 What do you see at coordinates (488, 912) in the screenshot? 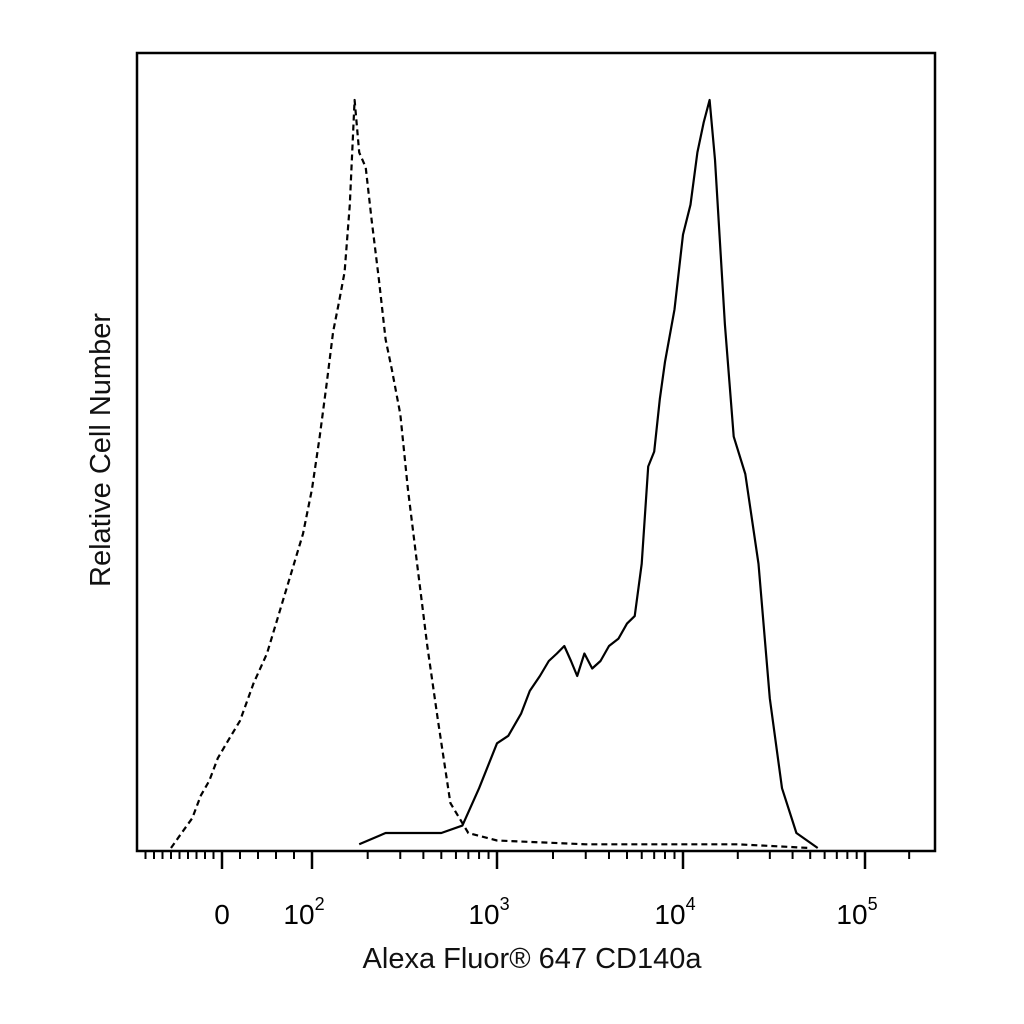
I see `x-tick-label: 10³` at bounding box center [488, 912].